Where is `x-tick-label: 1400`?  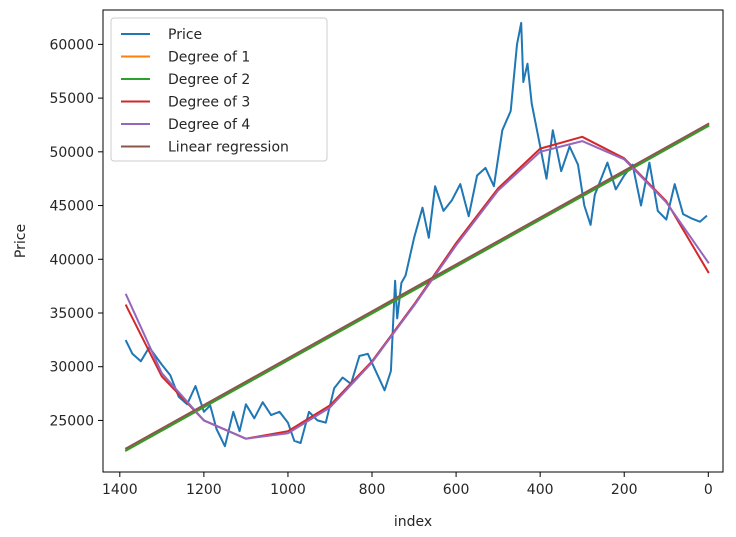 x-tick-label: 1400 is located at coordinates (120, 490).